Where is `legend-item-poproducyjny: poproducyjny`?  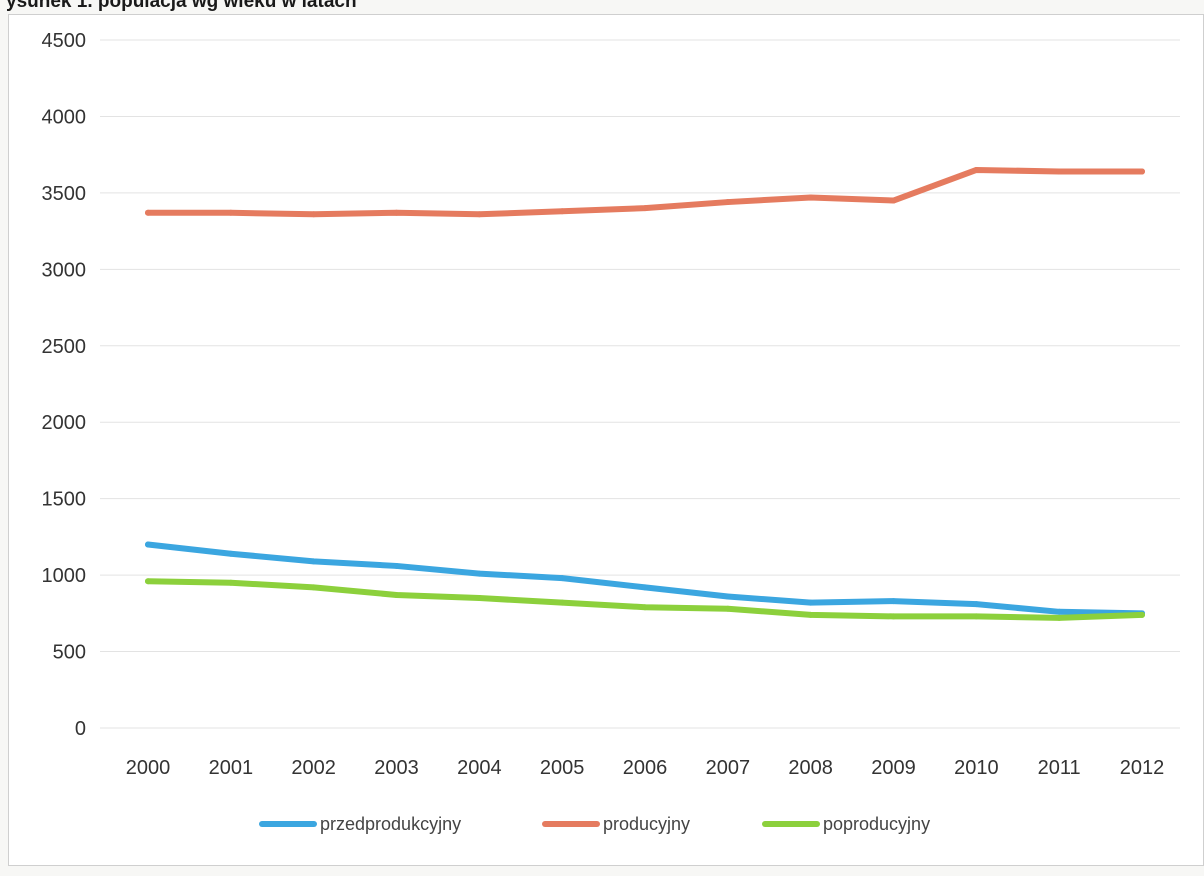 legend-item-poproducyjny: poproducyjny is located at coordinates (846, 824).